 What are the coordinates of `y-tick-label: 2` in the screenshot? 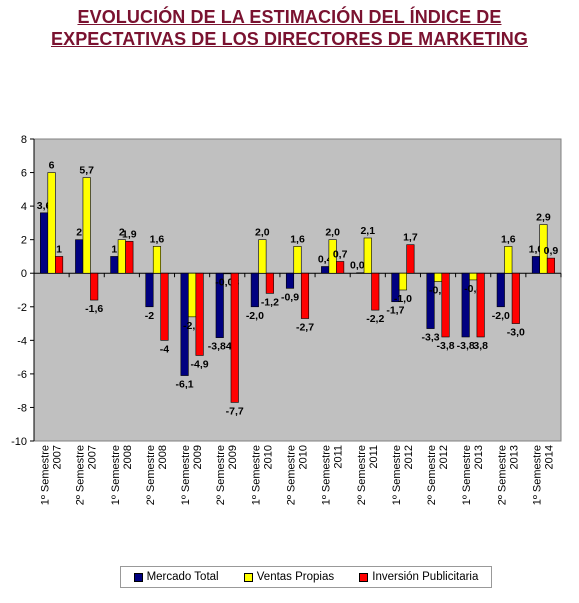 It's located at (24, 241).